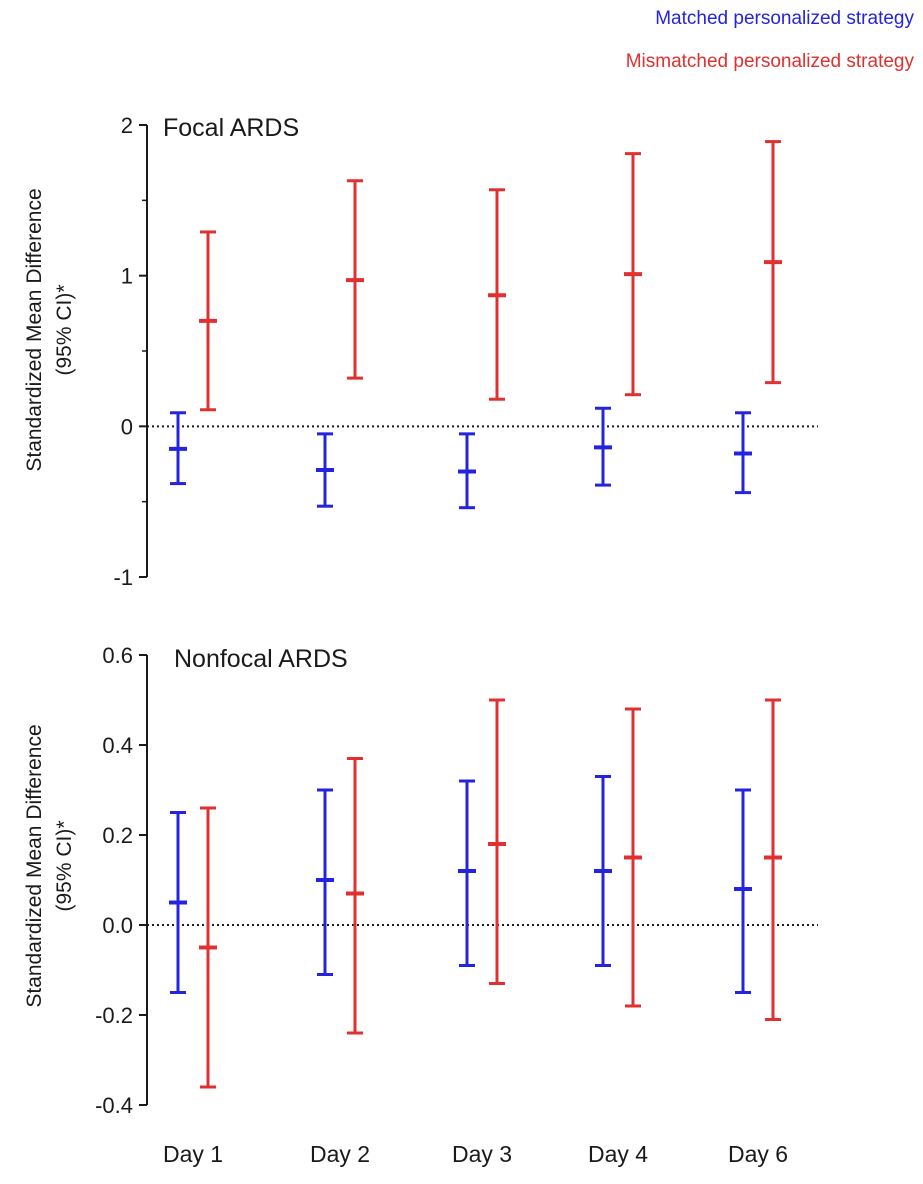  I want to click on legend-mismatched-label: Mismatched personalized strategy, so click(770, 61).